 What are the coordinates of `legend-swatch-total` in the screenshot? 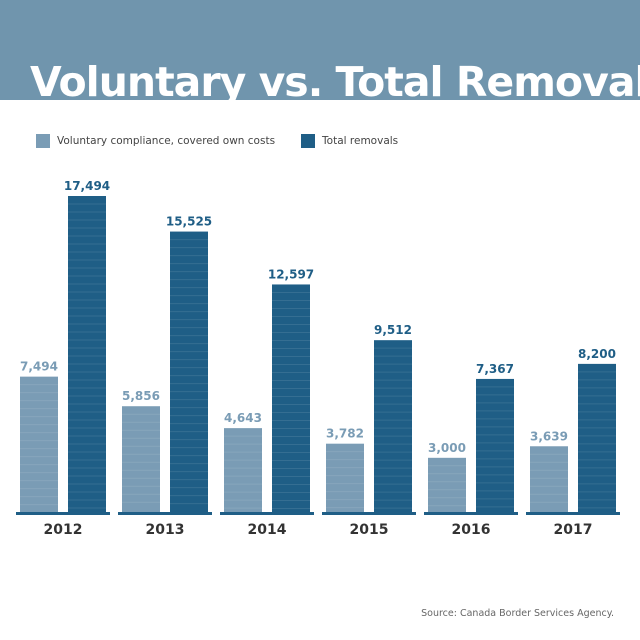 It's located at (308, 141).